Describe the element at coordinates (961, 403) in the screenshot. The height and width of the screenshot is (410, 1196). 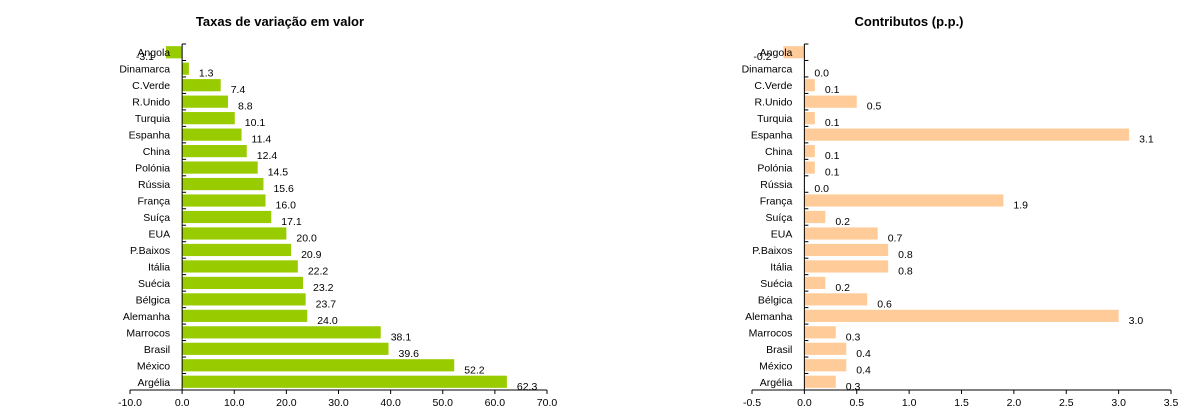
I see `right-x-tick-label: 1.5` at that location.